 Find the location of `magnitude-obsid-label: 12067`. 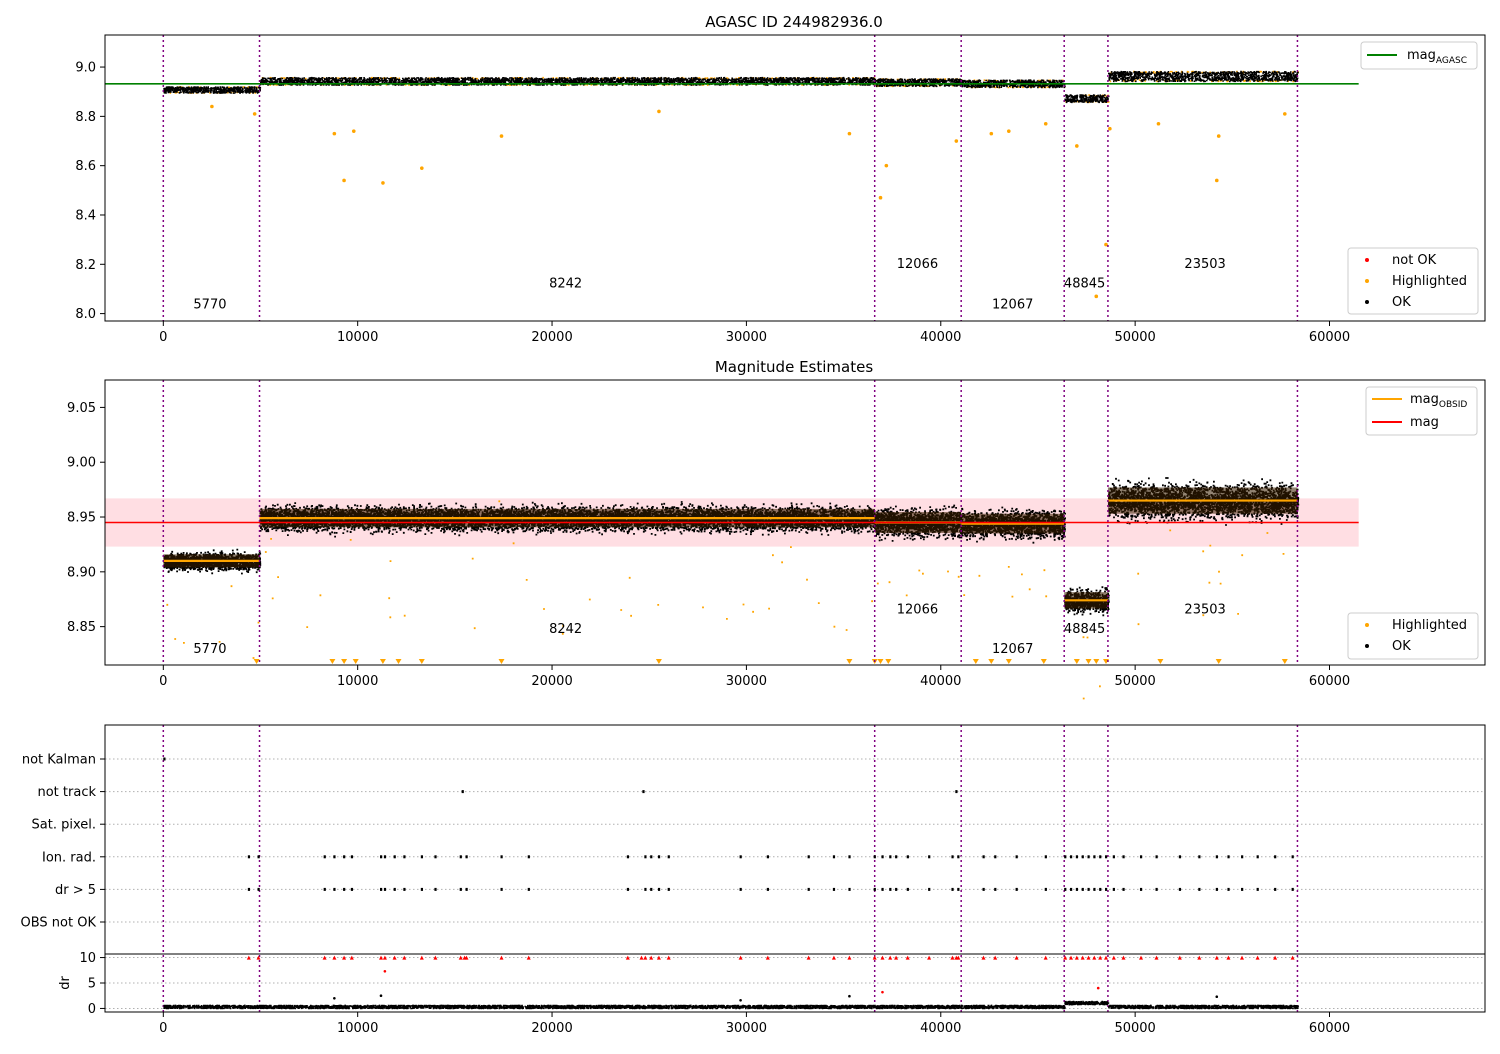

magnitude-obsid-label: 12067 is located at coordinates (1012, 649).